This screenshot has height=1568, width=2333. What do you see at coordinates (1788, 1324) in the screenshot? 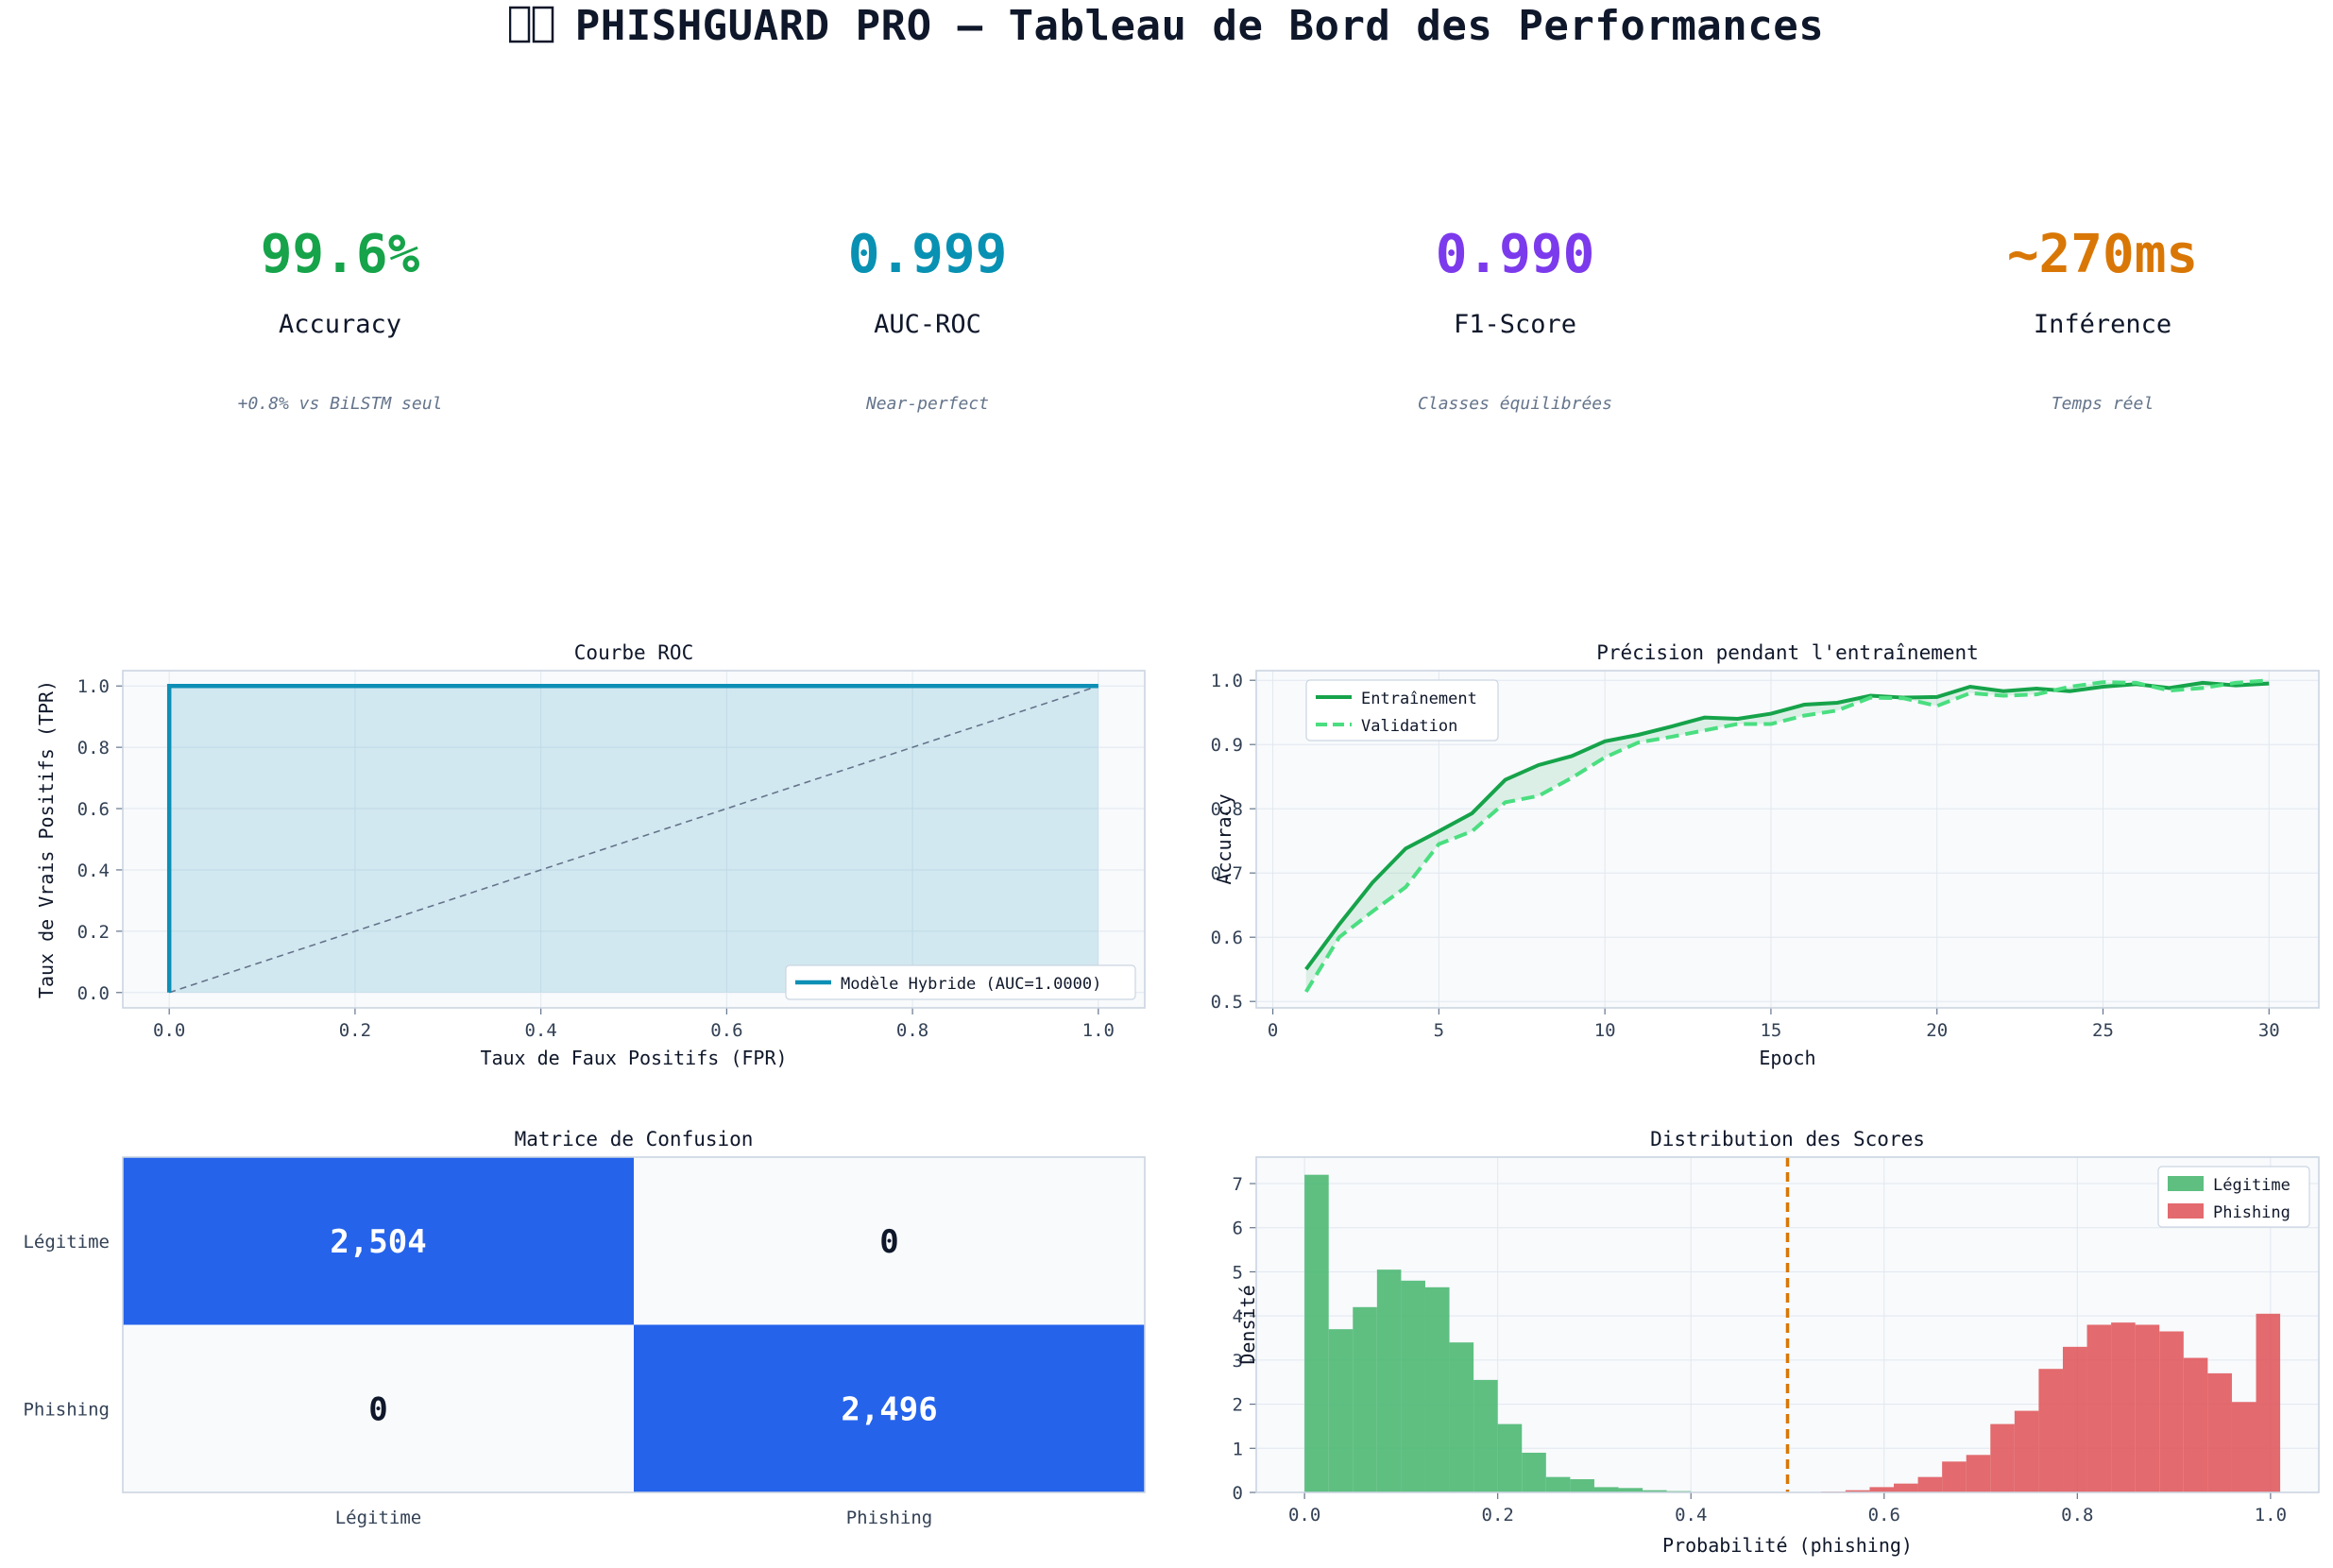
I see `distribution-border` at bounding box center [1788, 1324].